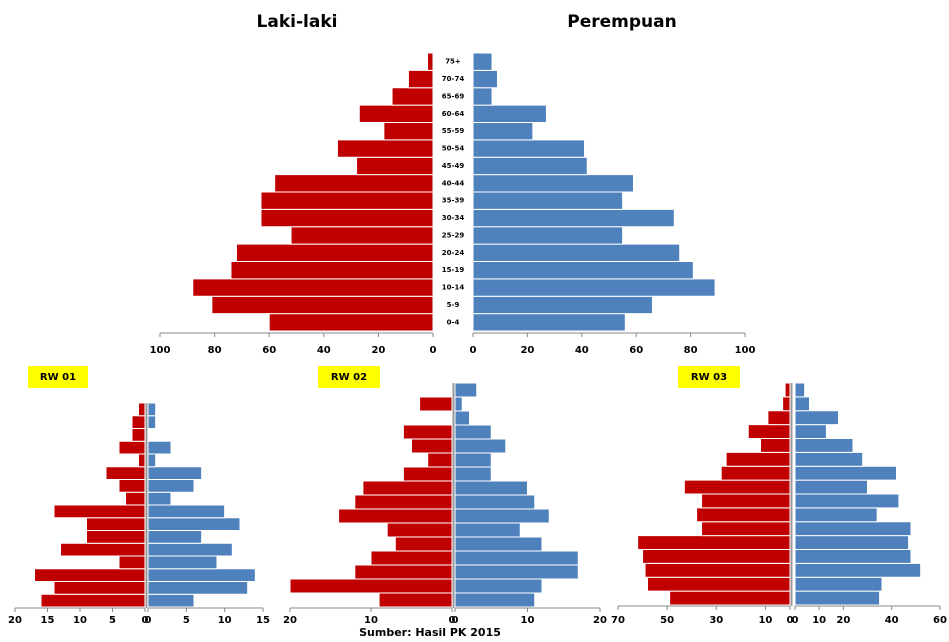 Image resolution: width=949 pixels, height=642 pixels. Describe the element at coordinates (618, 620) in the screenshot. I see `x-tick-label: 70` at that location.